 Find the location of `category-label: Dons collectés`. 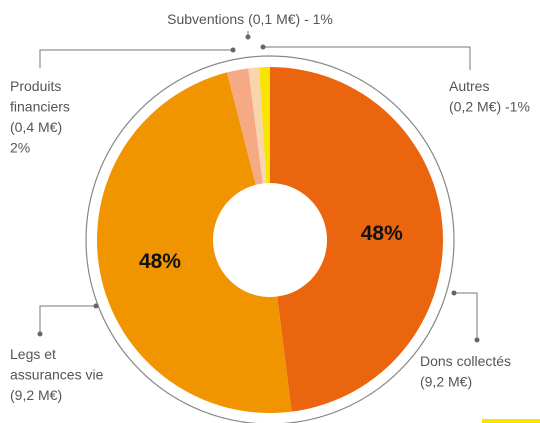

category-label: Dons collectés is located at coordinates (465, 361).